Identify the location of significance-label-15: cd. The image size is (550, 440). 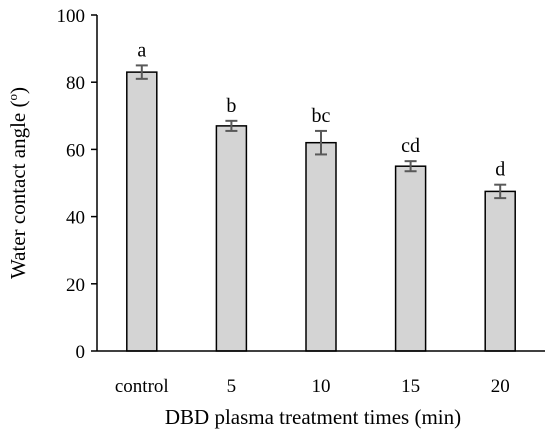
(410, 146).